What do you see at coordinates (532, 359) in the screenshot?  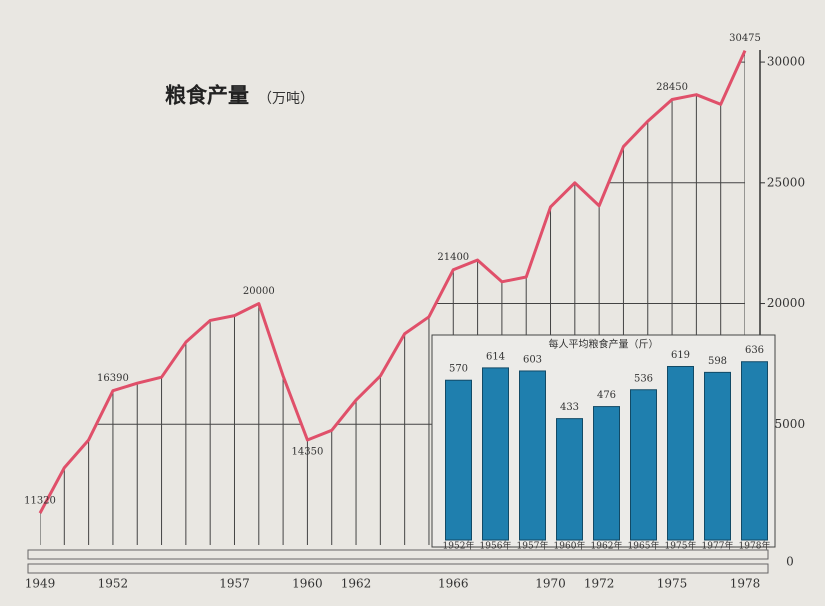 I see `data-label: 603` at bounding box center [532, 359].